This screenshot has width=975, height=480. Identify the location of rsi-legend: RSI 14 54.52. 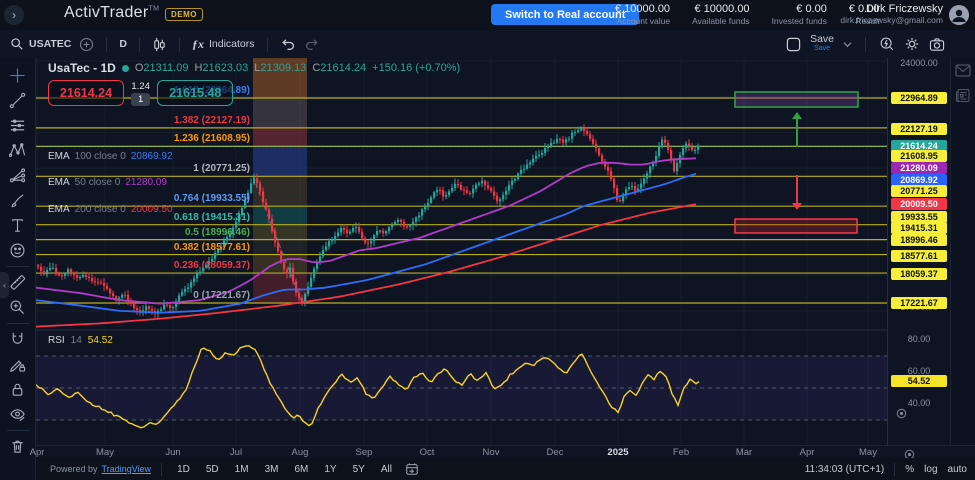
(80, 340).